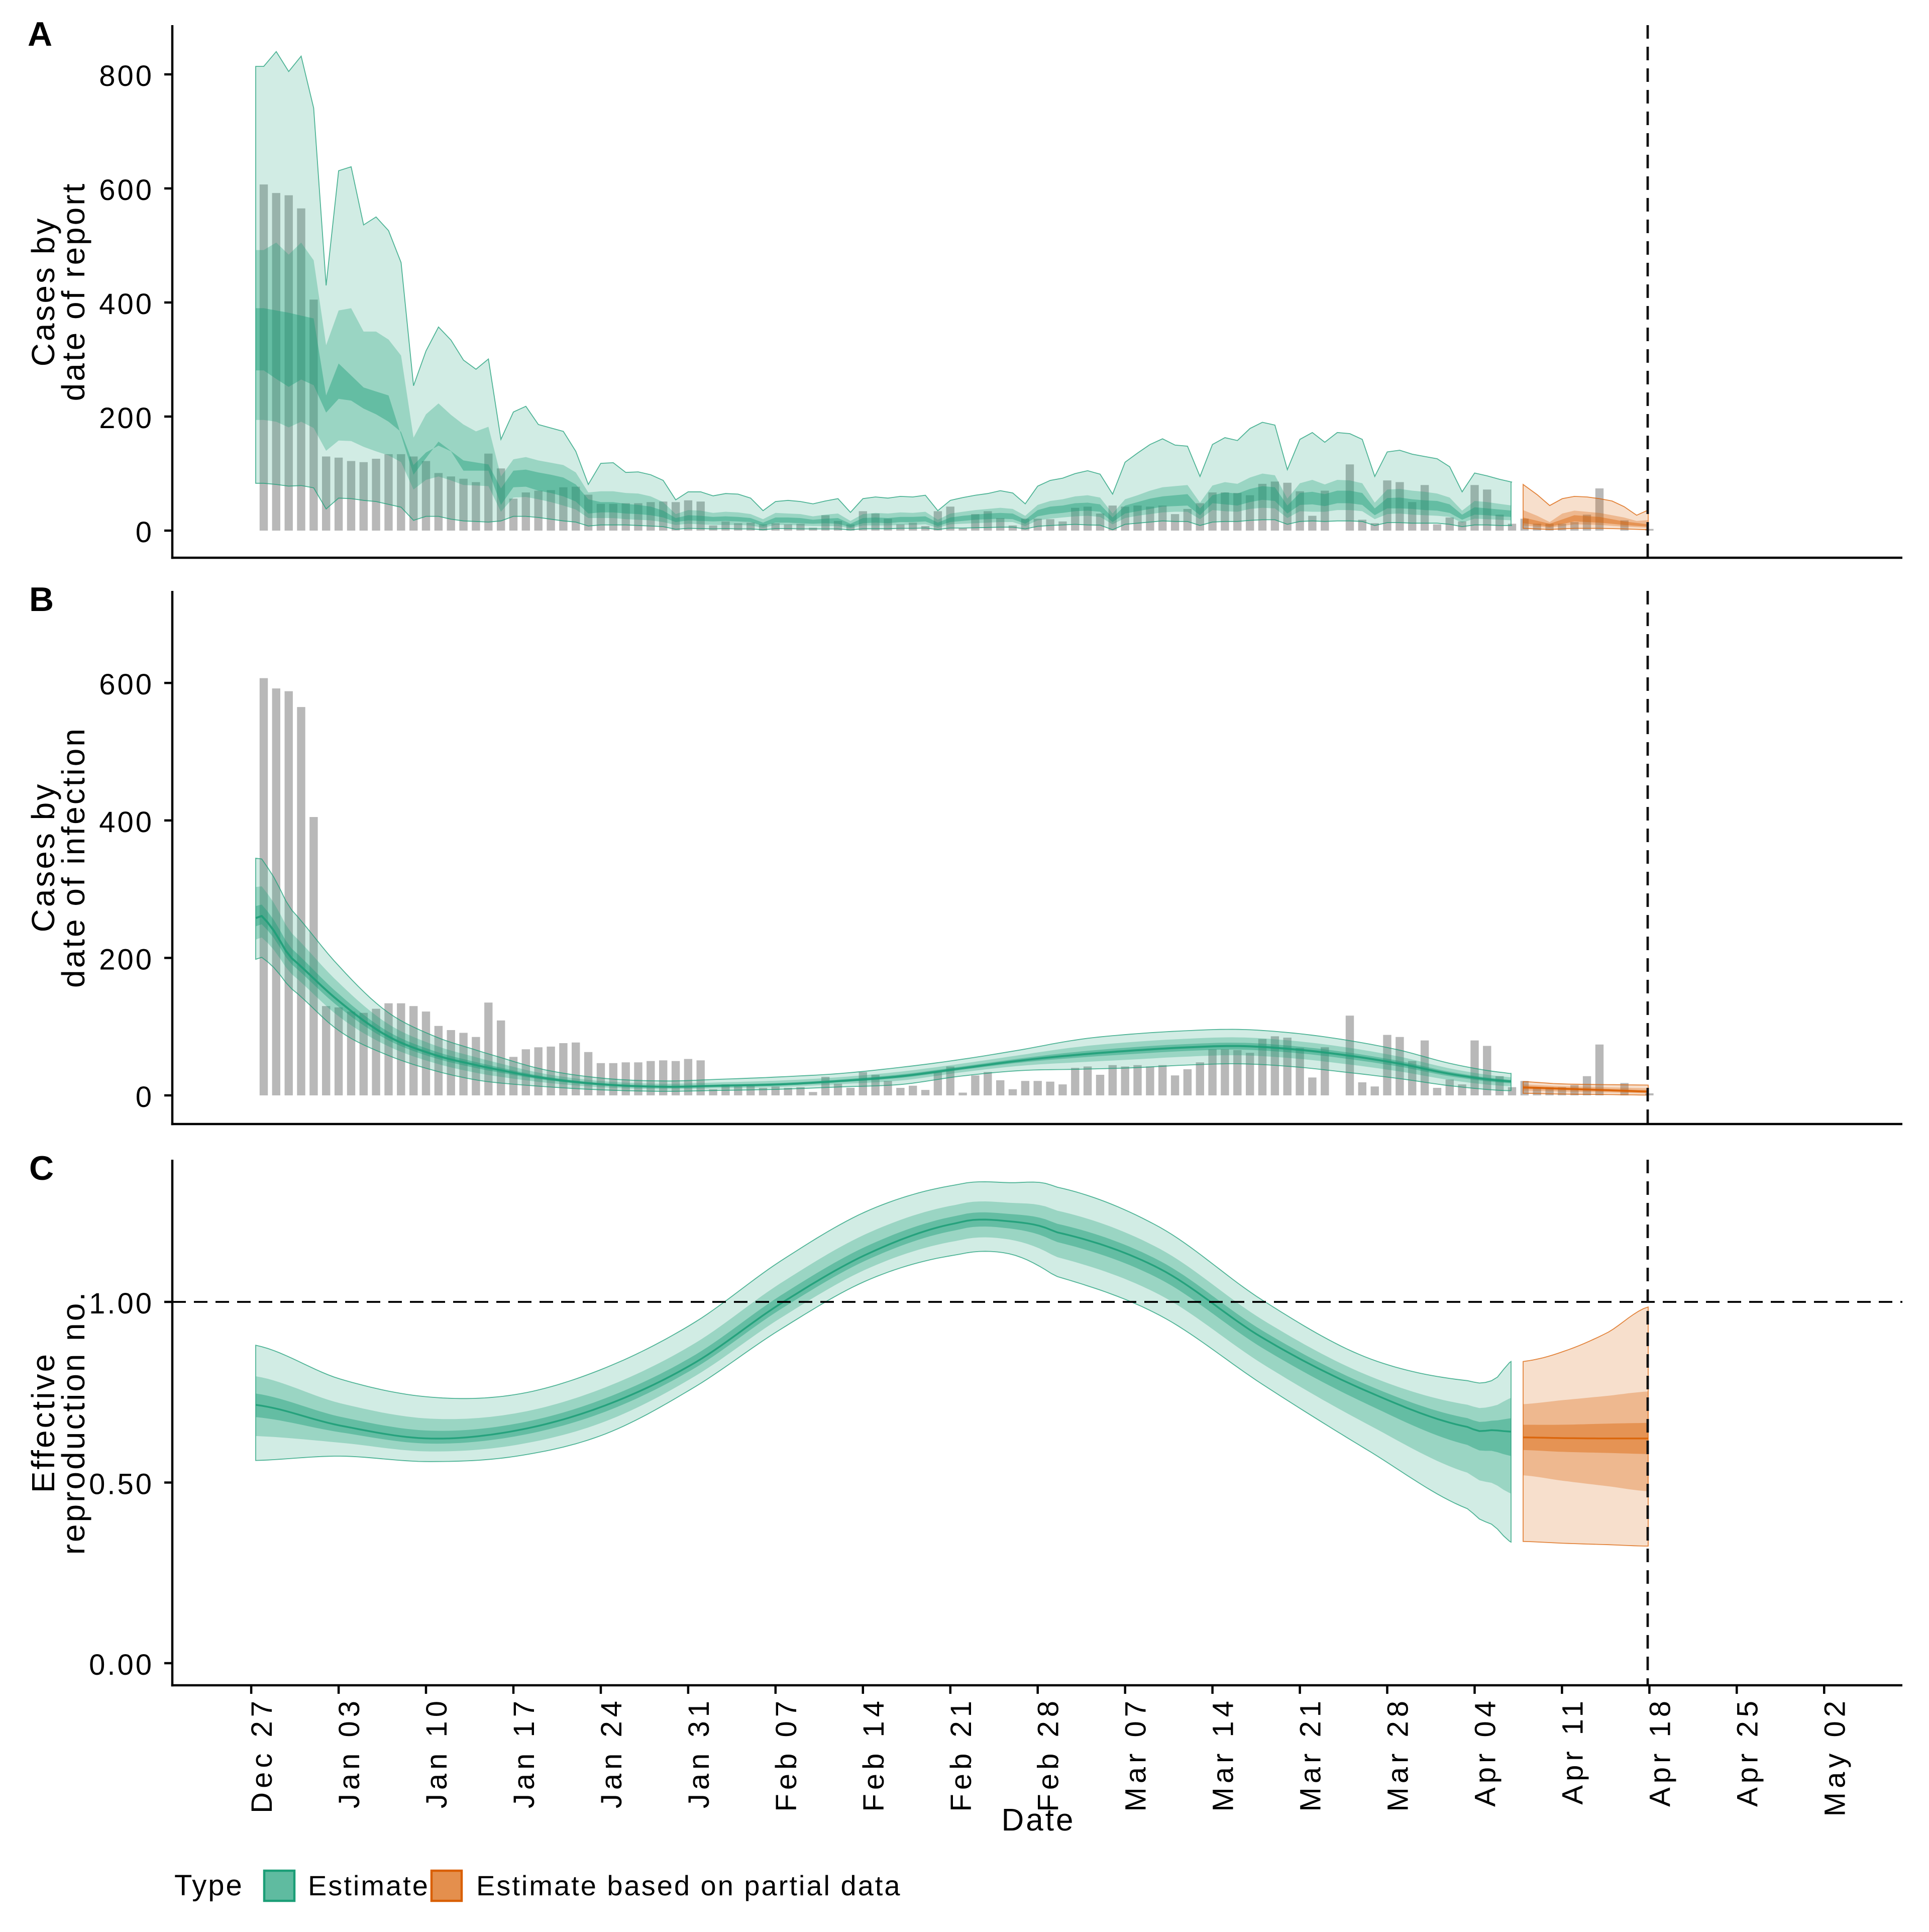 The width and height of the screenshot is (1929, 1932). I want to click on svg-text: Apr 25, so click(1747, 1752).